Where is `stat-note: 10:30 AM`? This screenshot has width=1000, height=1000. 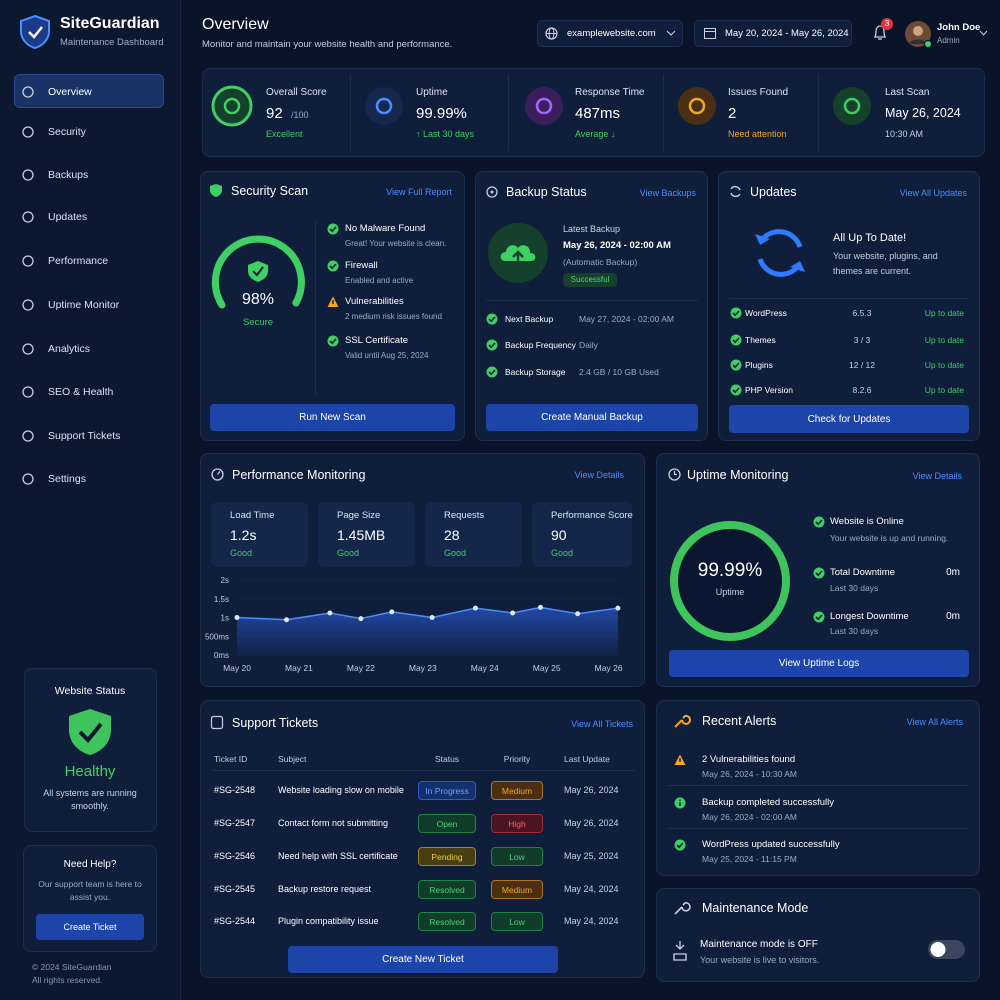
stat-note: 10:30 AM is located at coordinates (904, 134).